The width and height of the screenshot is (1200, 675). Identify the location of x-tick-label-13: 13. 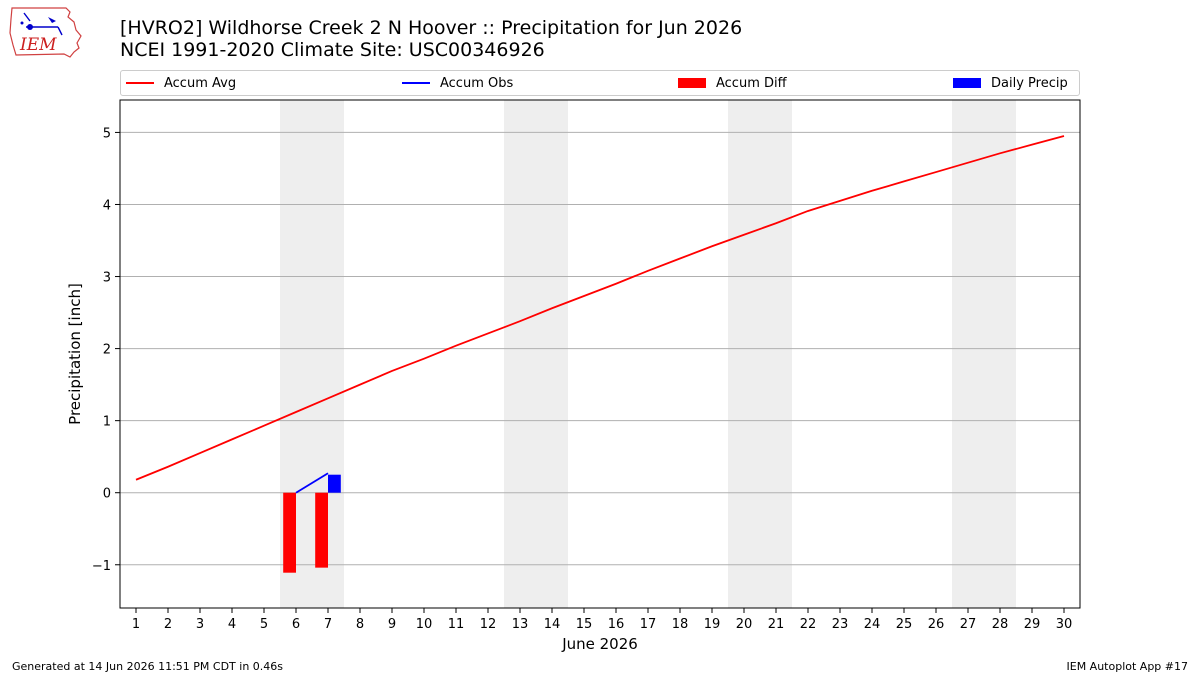
(520, 624).